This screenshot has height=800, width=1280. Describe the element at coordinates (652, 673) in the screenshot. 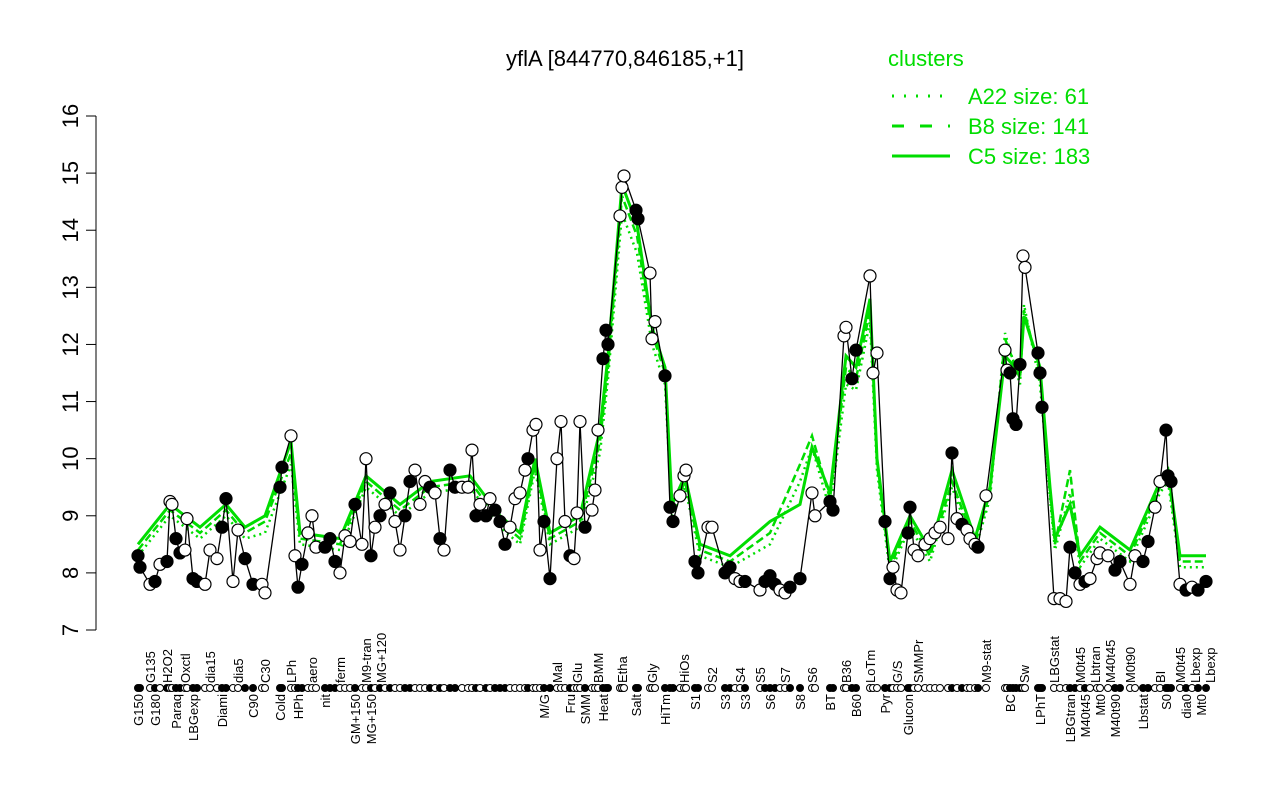

I see `x-tick-label: Gly` at that location.